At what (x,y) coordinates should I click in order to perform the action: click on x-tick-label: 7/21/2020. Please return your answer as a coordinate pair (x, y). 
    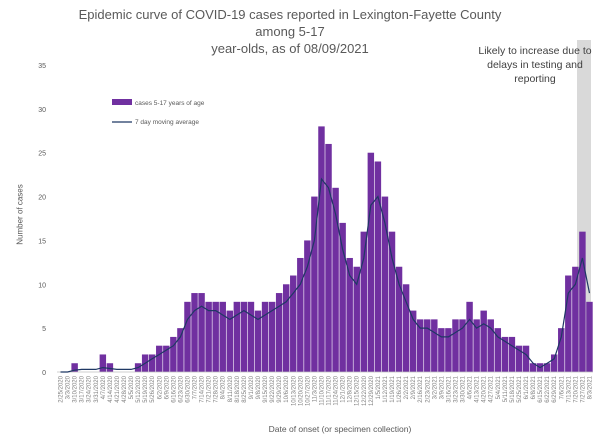
    Looking at the image, I should click on (210, 388).